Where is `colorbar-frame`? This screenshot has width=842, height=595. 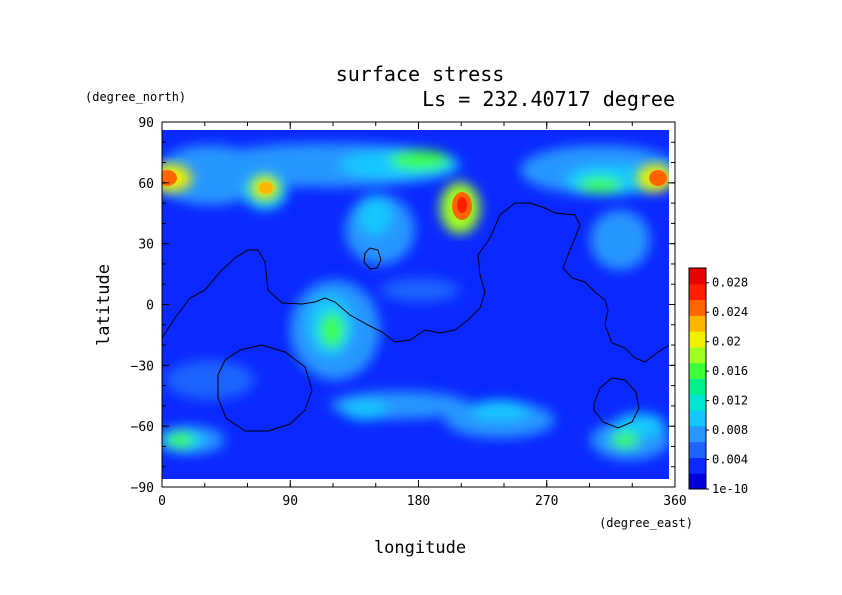
colorbar-frame is located at coordinates (697, 378).